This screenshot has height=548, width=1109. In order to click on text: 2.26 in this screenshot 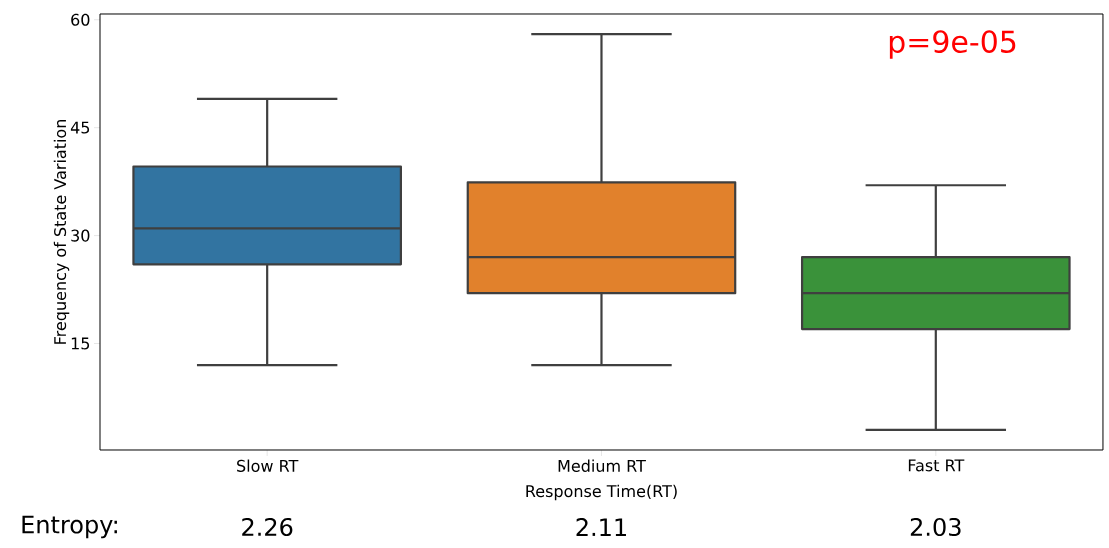, I will do `click(267, 527)`.